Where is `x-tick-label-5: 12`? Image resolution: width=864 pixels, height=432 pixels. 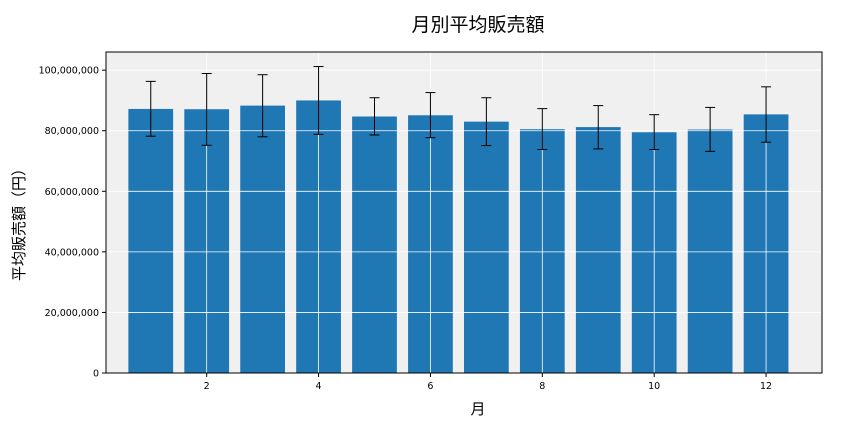 x-tick-label-5: 12 is located at coordinates (766, 386).